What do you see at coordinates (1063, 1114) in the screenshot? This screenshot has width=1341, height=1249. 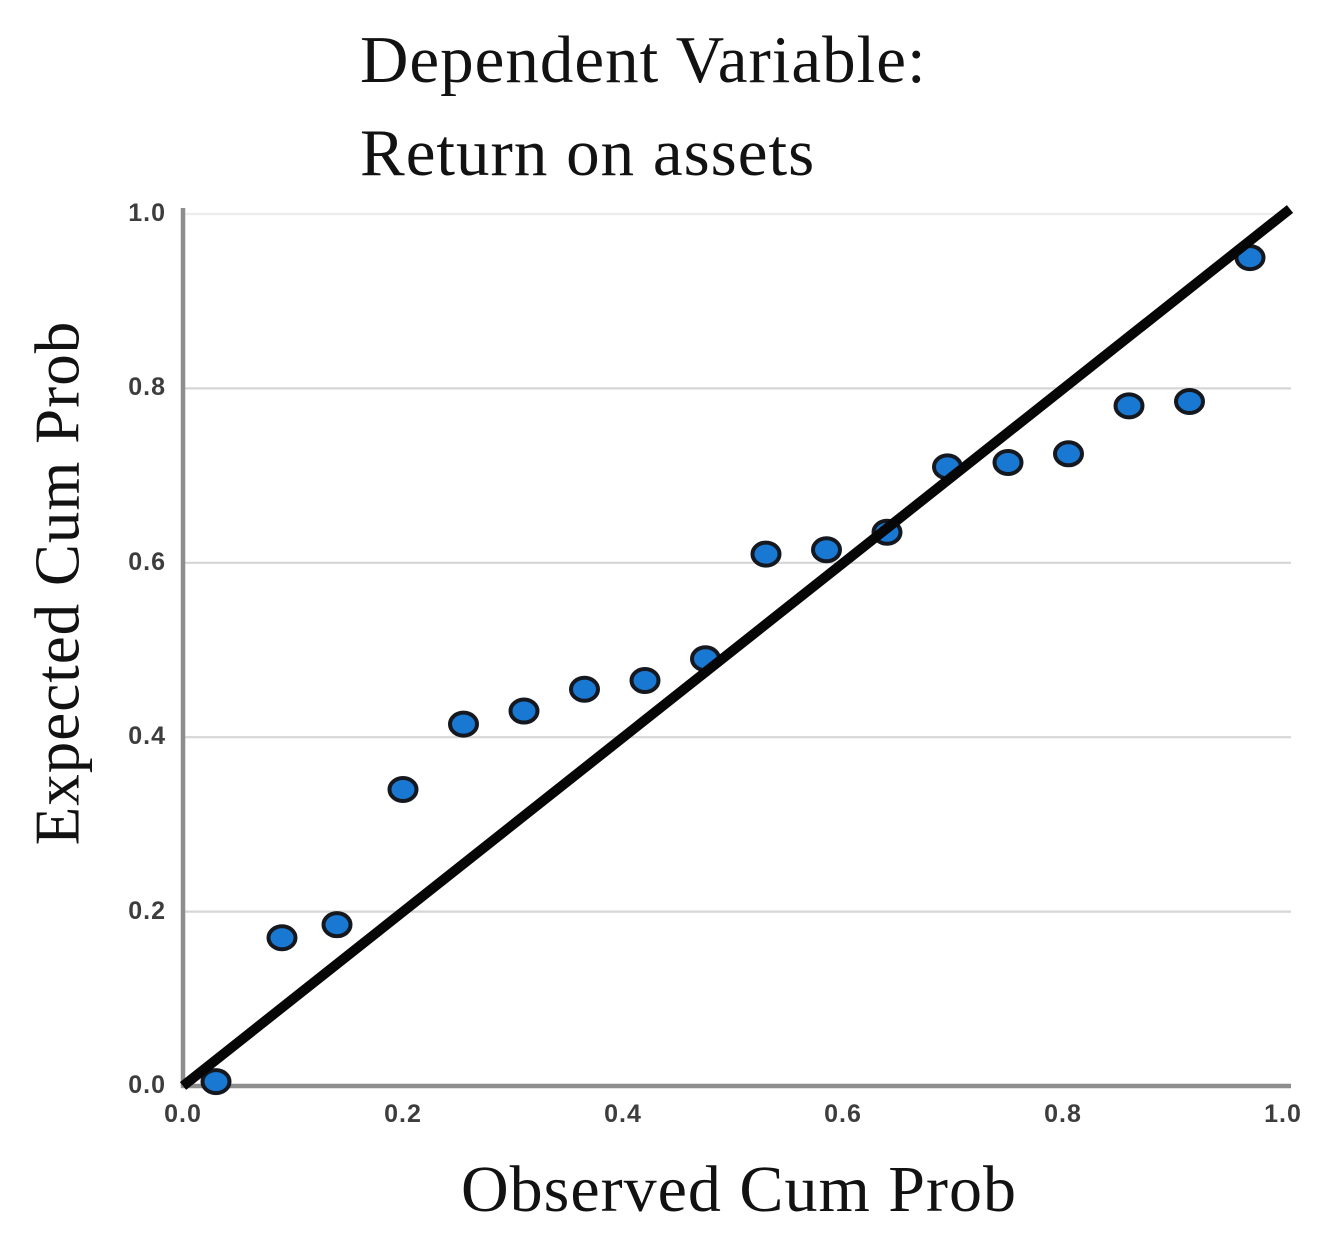 I see `x-tick-label-0.8: 0.8` at bounding box center [1063, 1114].